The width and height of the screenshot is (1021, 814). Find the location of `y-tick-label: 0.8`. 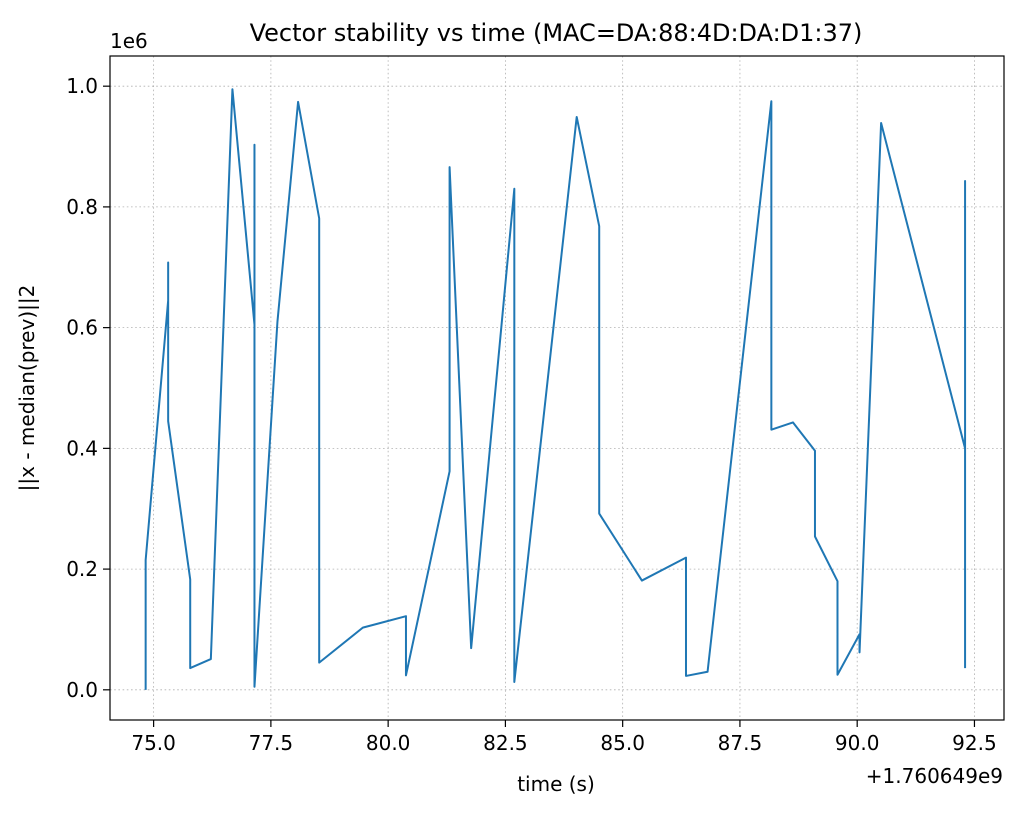

y-tick-label: 0.8 is located at coordinates (82, 207).